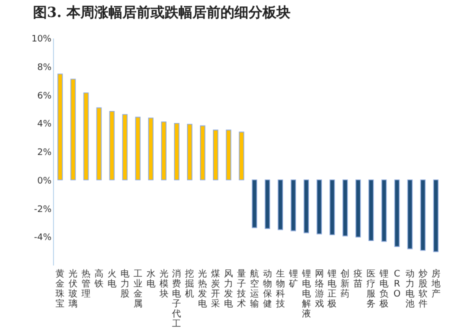  Describe the element at coordinates (86, 284) in the screenshot. I see `x-tick-label: 热管理` at that location.